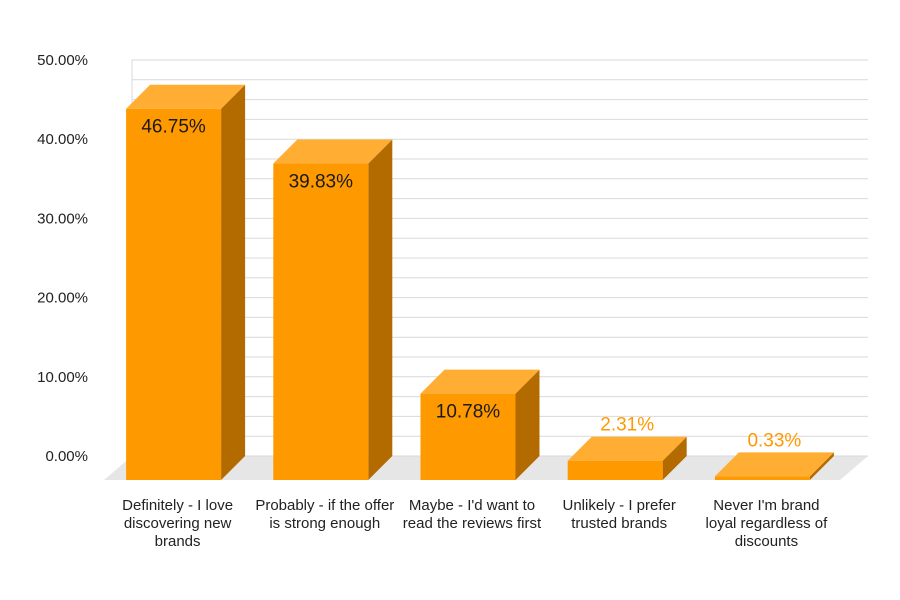 This screenshot has height=600, width=900. What do you see at coordinates (62, 377) in the screenshot?
I see `y-tick-label: 10.00%` at bounding box center [62, 377].